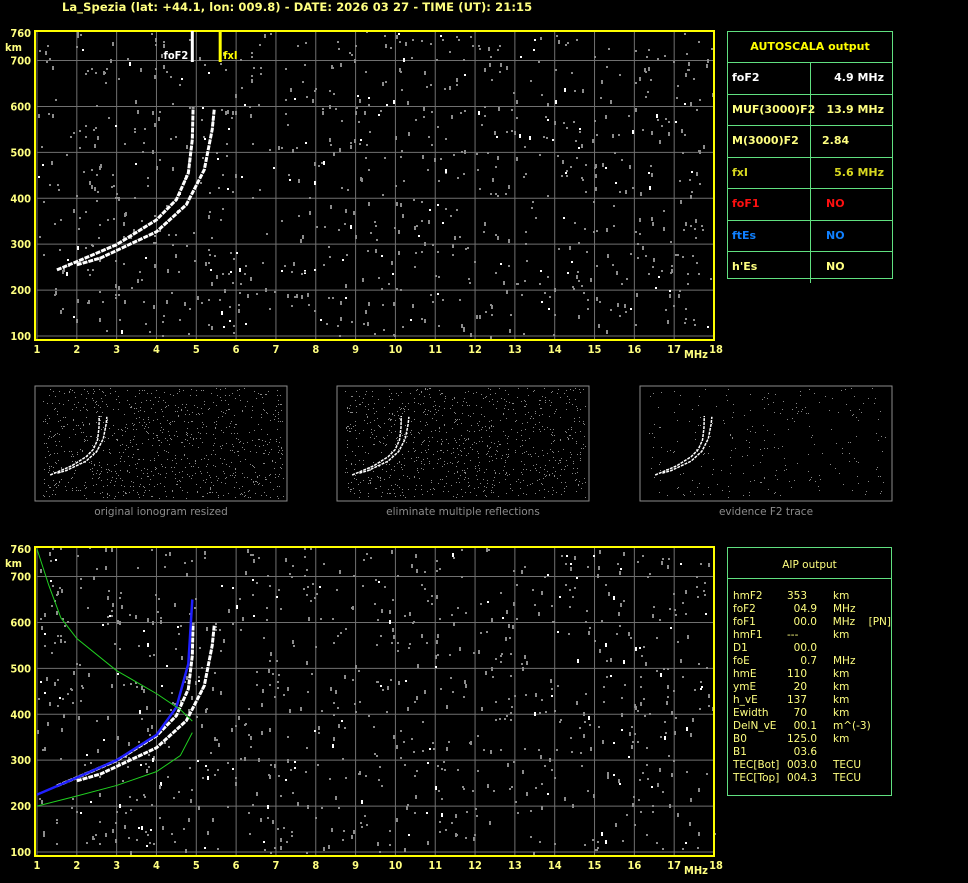  What do you see at coordinates (696, 354) in the screenshot?
I see `x-unit-label: MHz` at bounding box center [696, 354].